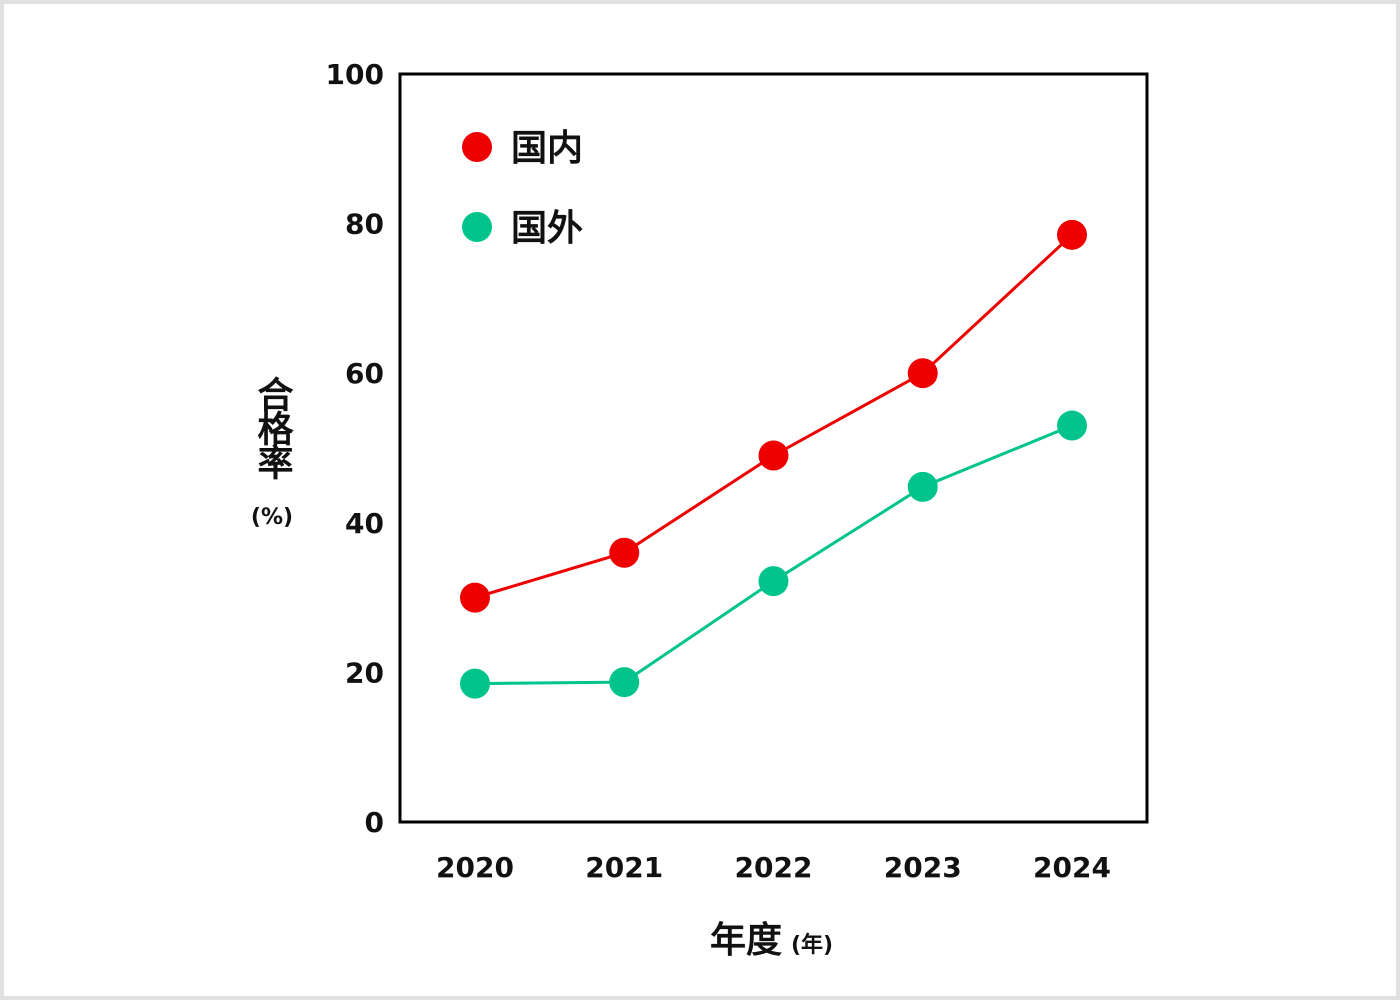  I want to click on x-axis-ticks: 2020 2021 2022 2023 2024, so click(773, 867).